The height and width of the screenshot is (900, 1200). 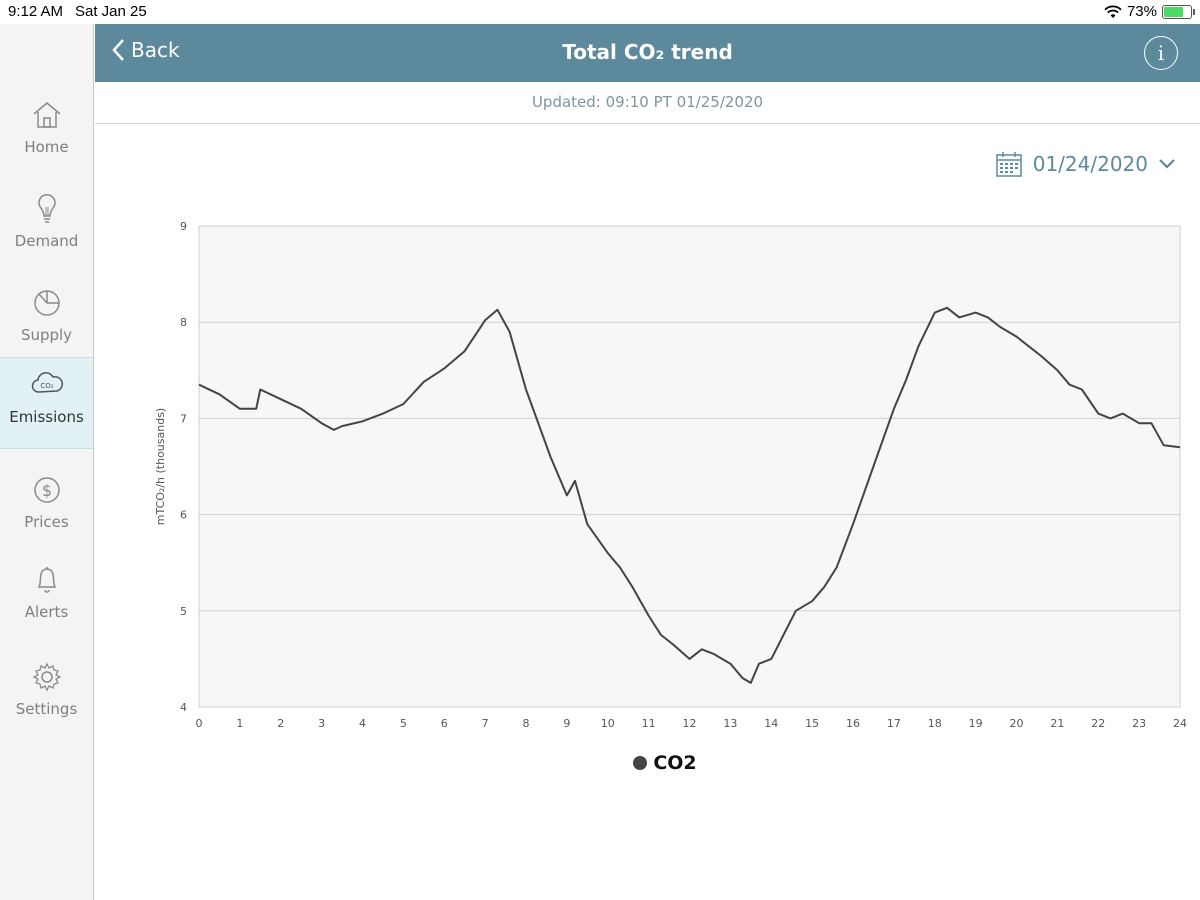 I want to click on x-tick-label: 10, so click(x=608, y=723).